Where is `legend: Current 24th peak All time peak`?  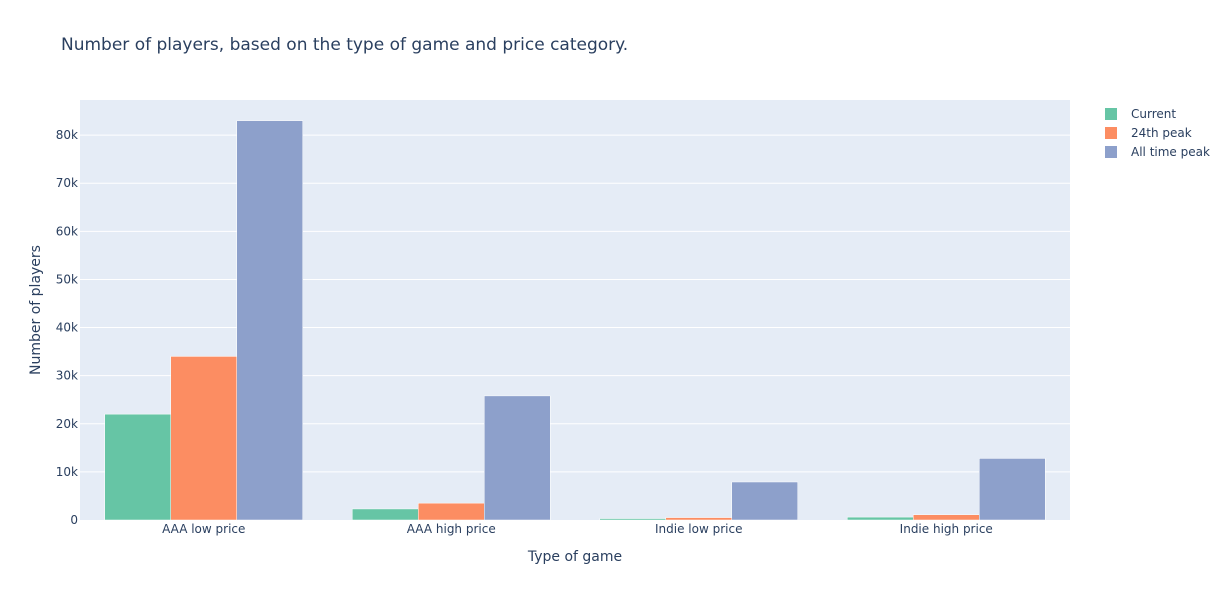 legend: Current 24th peak All time peak is located at coordinates (1157, 133).